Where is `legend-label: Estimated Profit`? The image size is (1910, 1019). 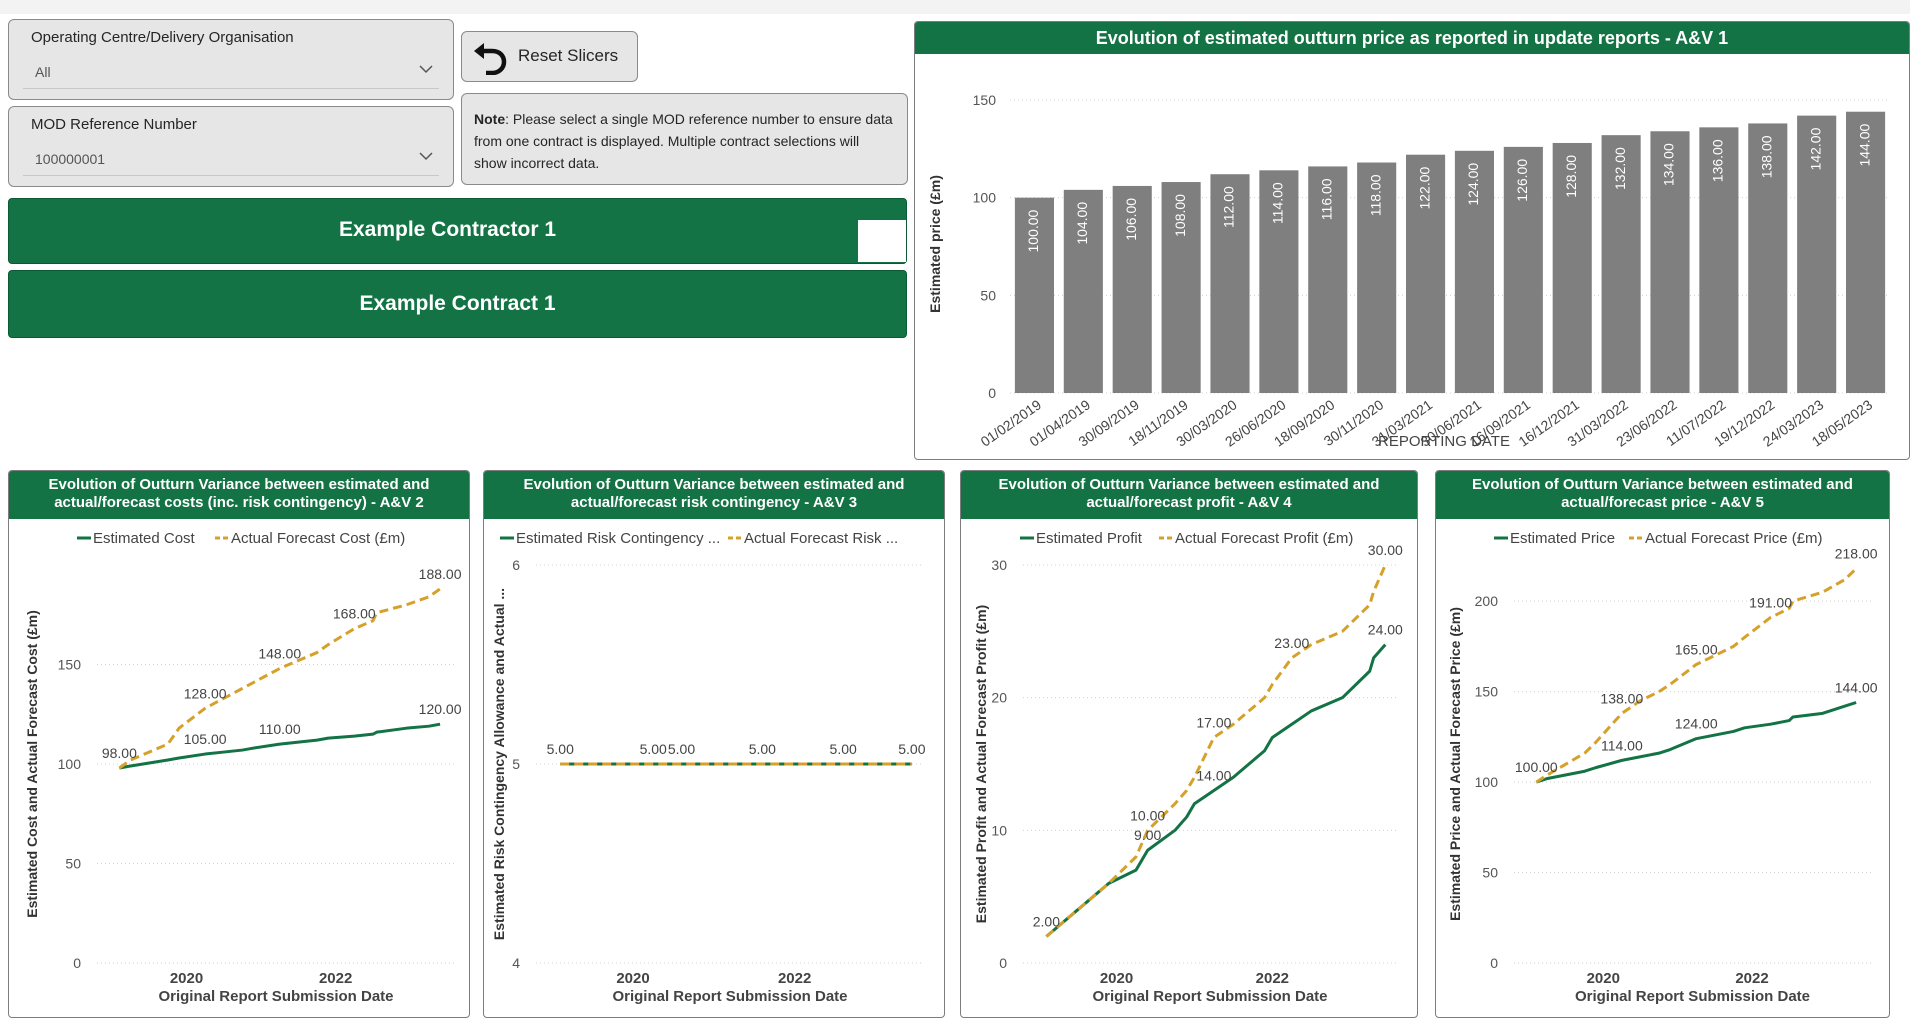
legend-label: Estimated Profit is located at coordinates (1089, 538).